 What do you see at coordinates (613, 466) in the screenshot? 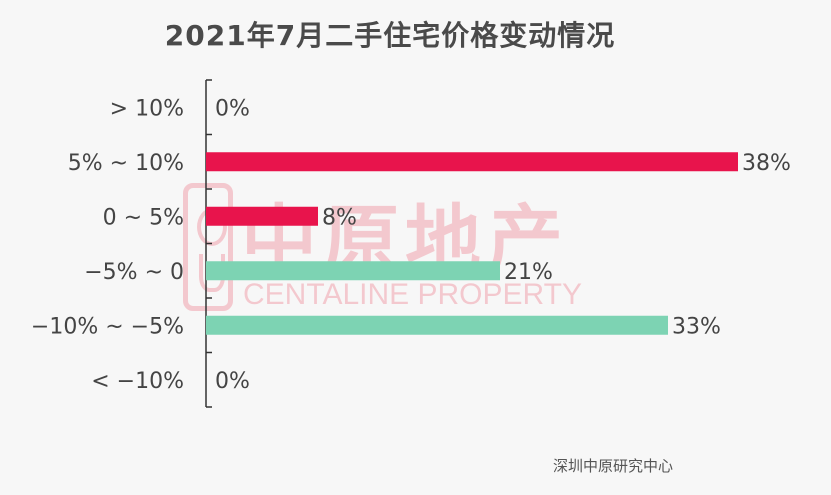
I see `source-note: 深圳中原研究中心` at bounding box center [613, 466].